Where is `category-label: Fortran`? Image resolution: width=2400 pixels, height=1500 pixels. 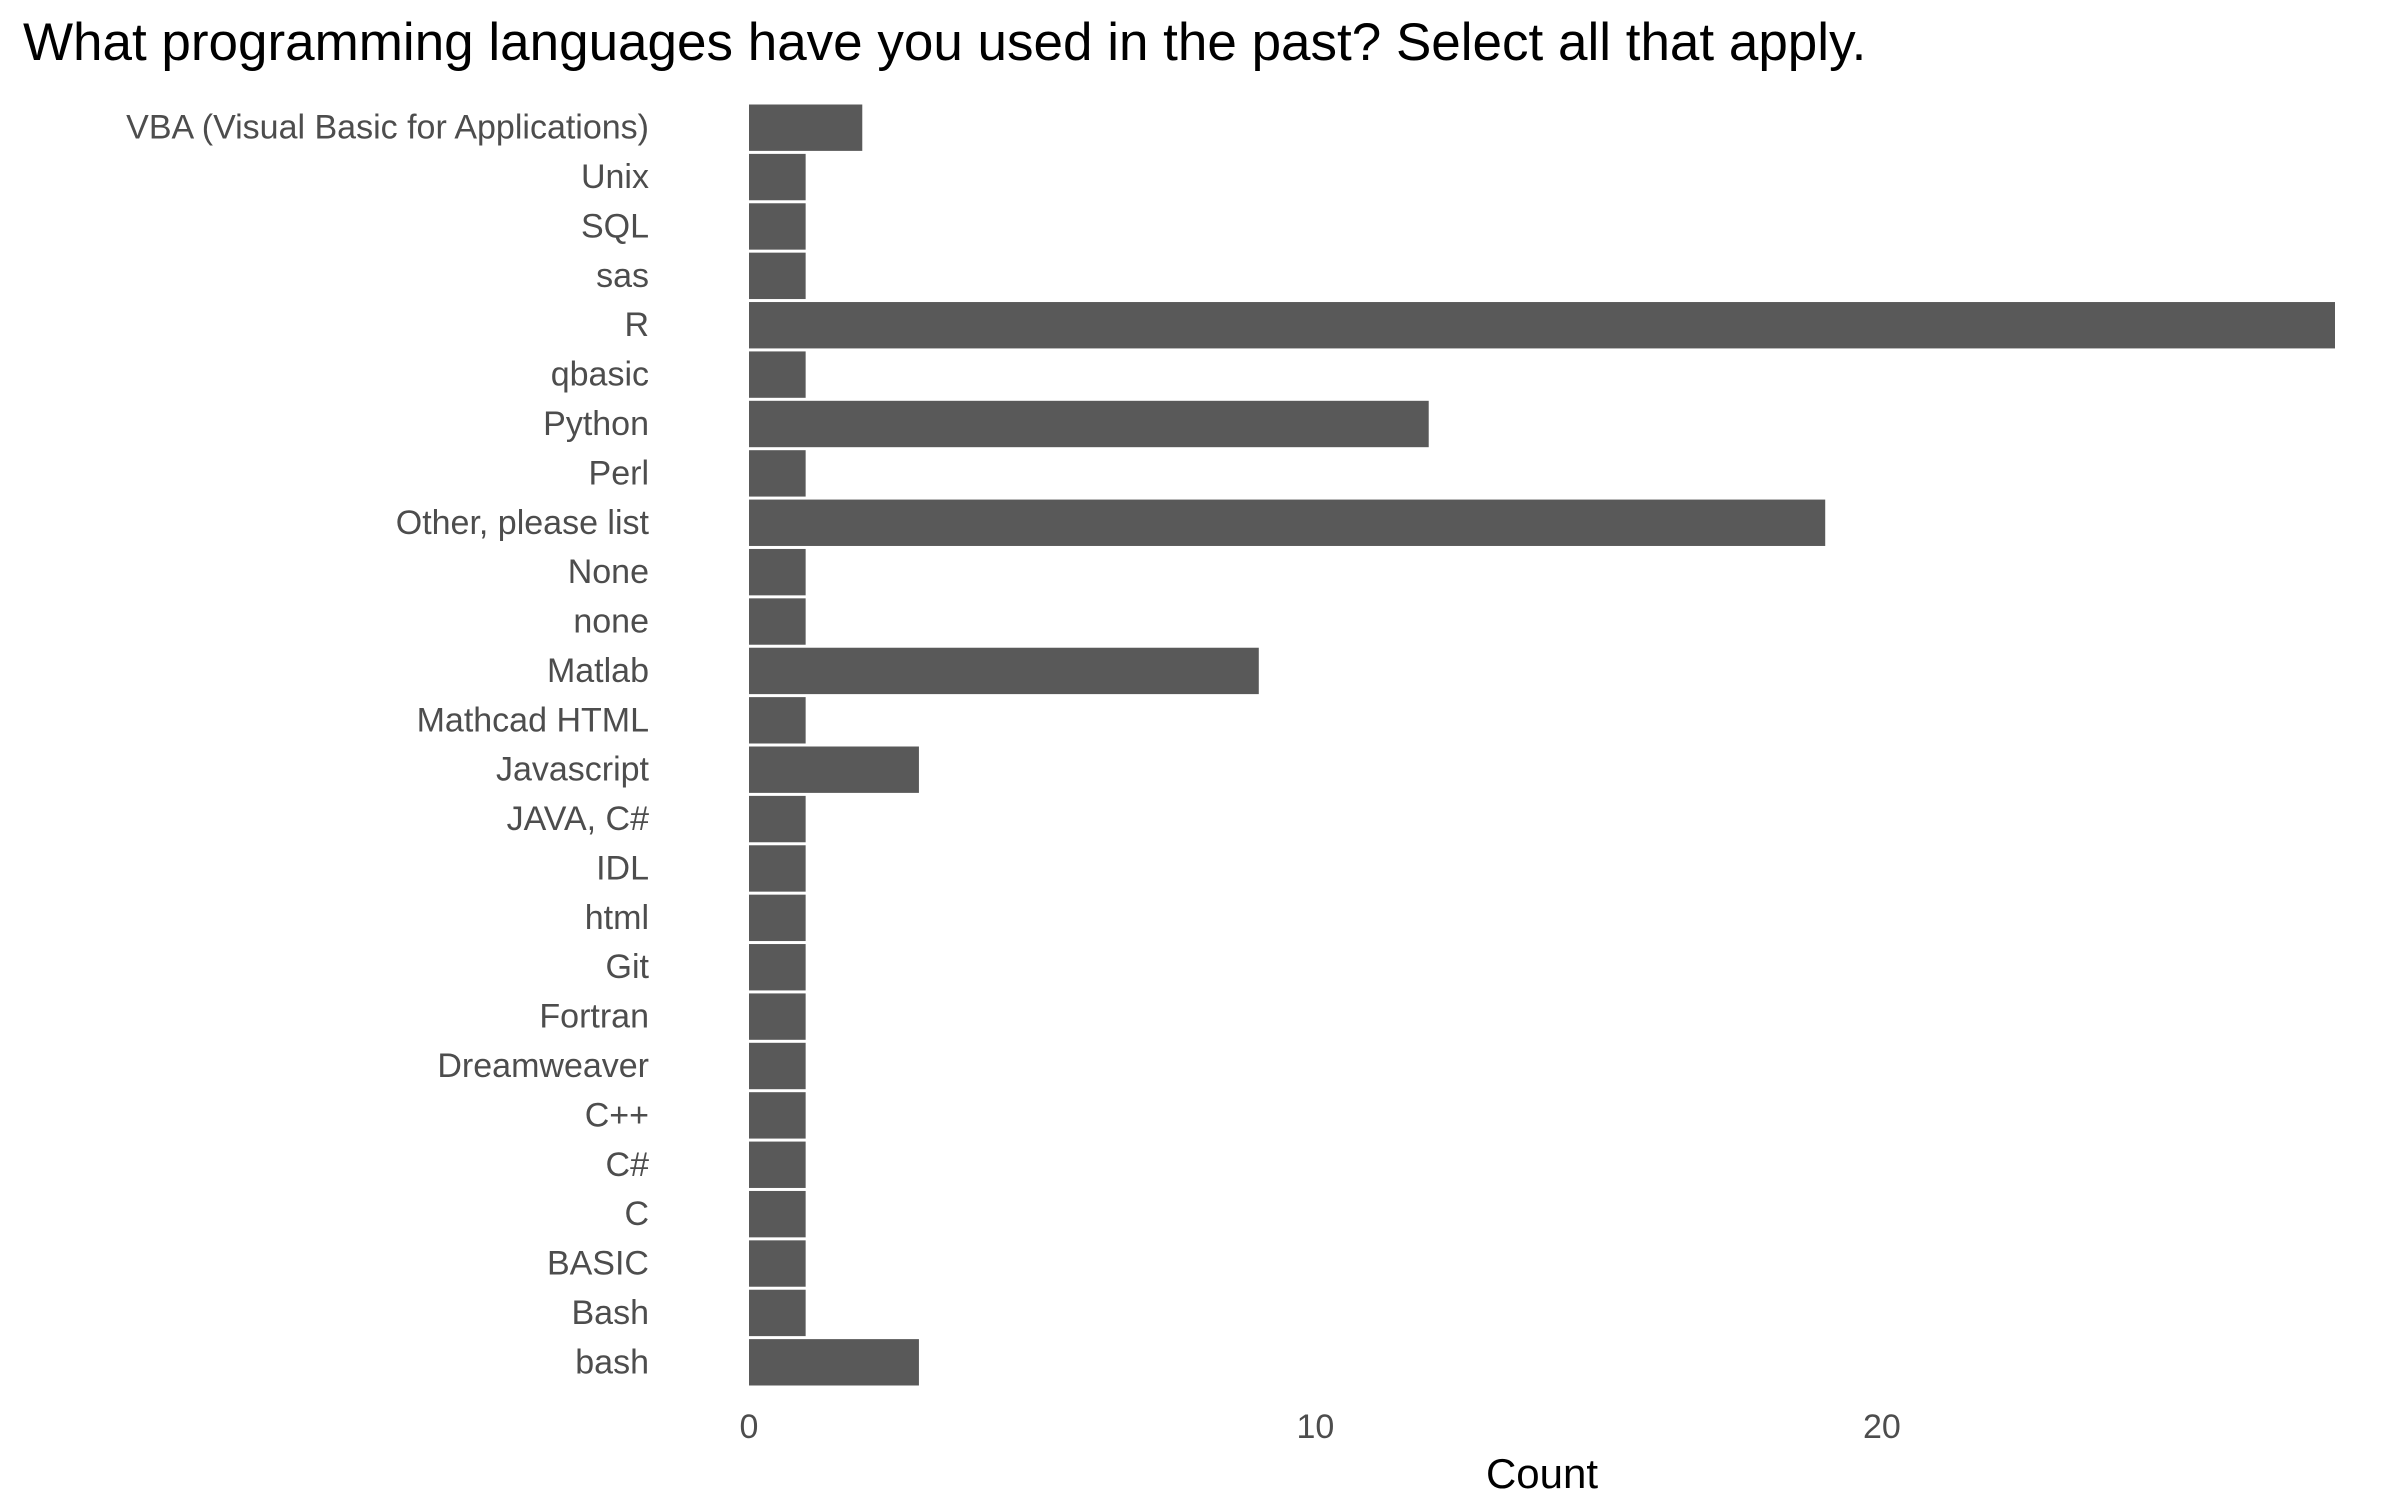 category-label: Fortran is located at coordinates (594, 1017).